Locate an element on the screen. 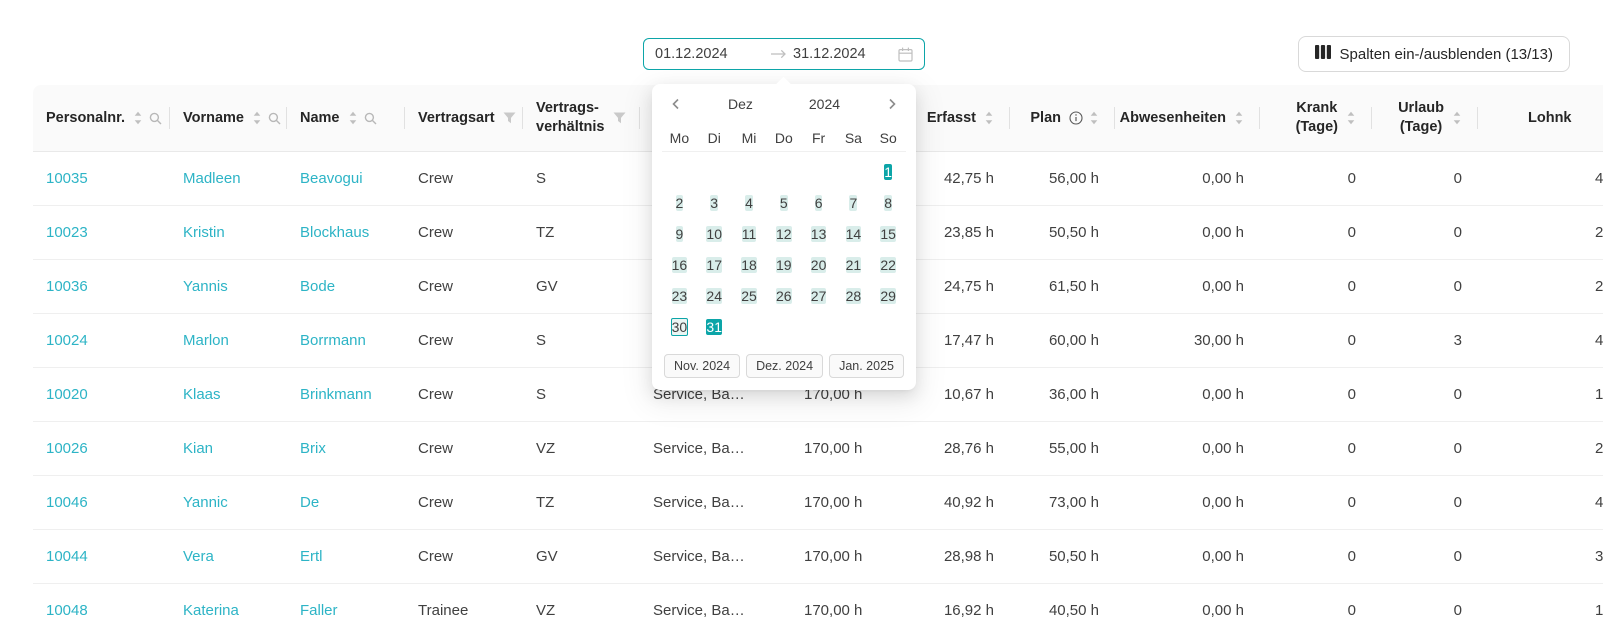  cell-vorname: Vera is located at coordinates (198, 556).